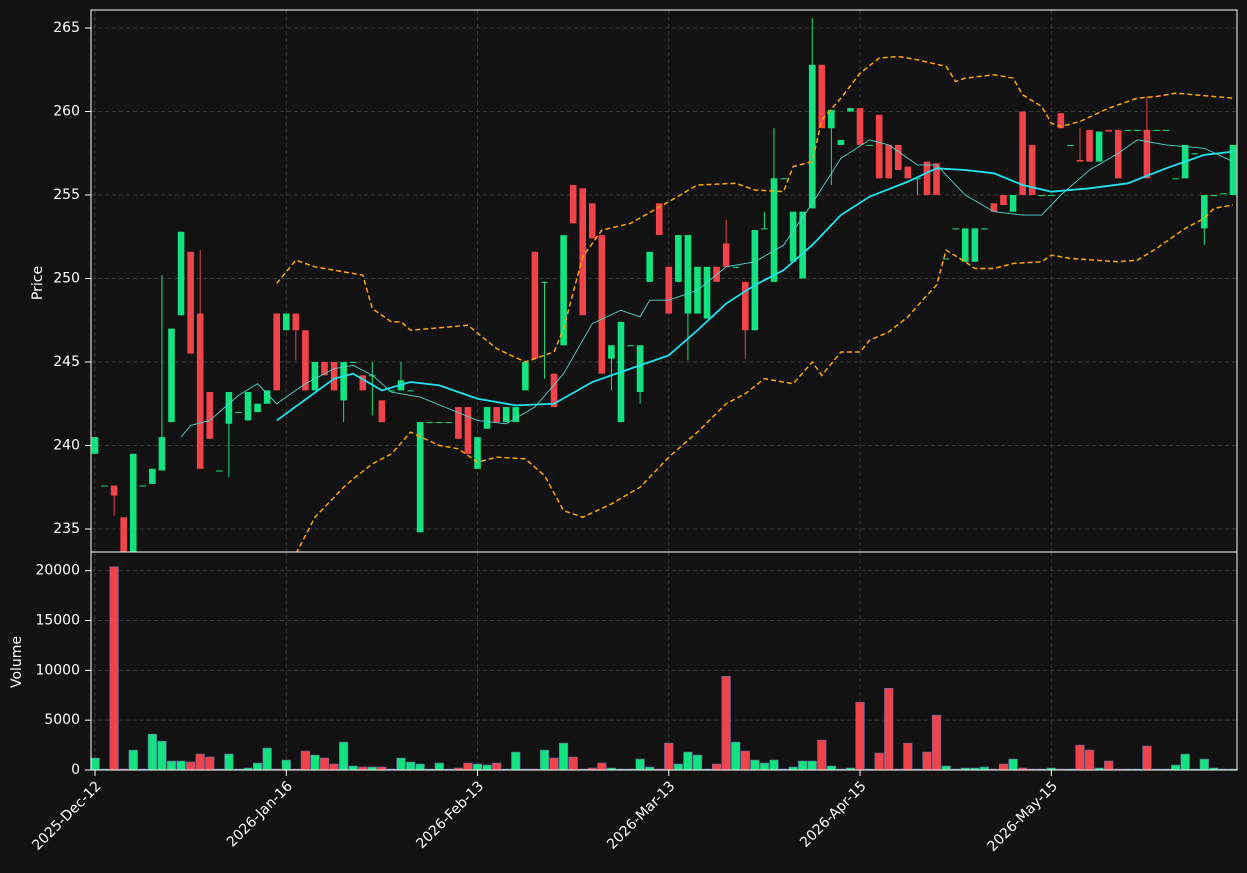 Image resolution: width=1247 pixels, height=873 pixels. What do you see at coordinates (17, 662) in the screenshot?
I see `y-axis-label: Volume` at bounding box center [17, 662].